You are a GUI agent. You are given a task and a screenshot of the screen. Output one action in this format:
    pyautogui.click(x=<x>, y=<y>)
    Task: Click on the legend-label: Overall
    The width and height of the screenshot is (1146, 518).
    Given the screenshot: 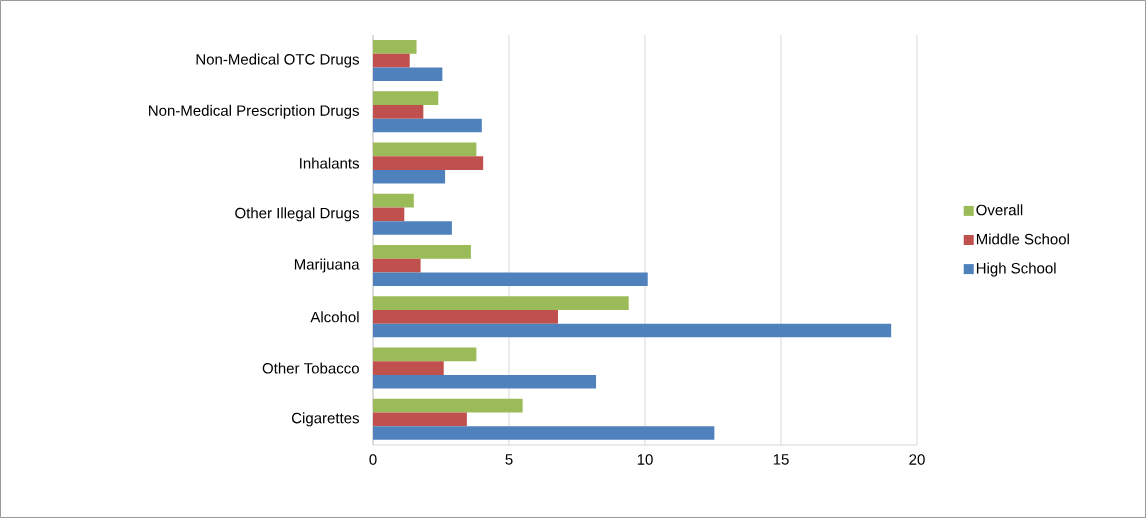 What is the action you would take?
    pyautogui.click(x=999, y=210)
    